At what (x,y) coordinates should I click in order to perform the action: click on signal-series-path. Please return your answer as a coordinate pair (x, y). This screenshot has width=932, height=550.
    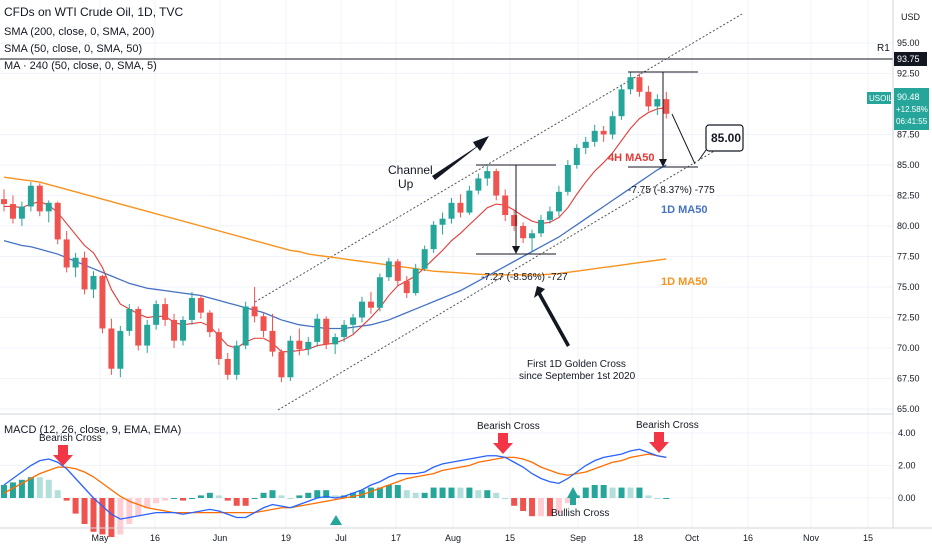
    Looking at the image, I should click on (335, 483).